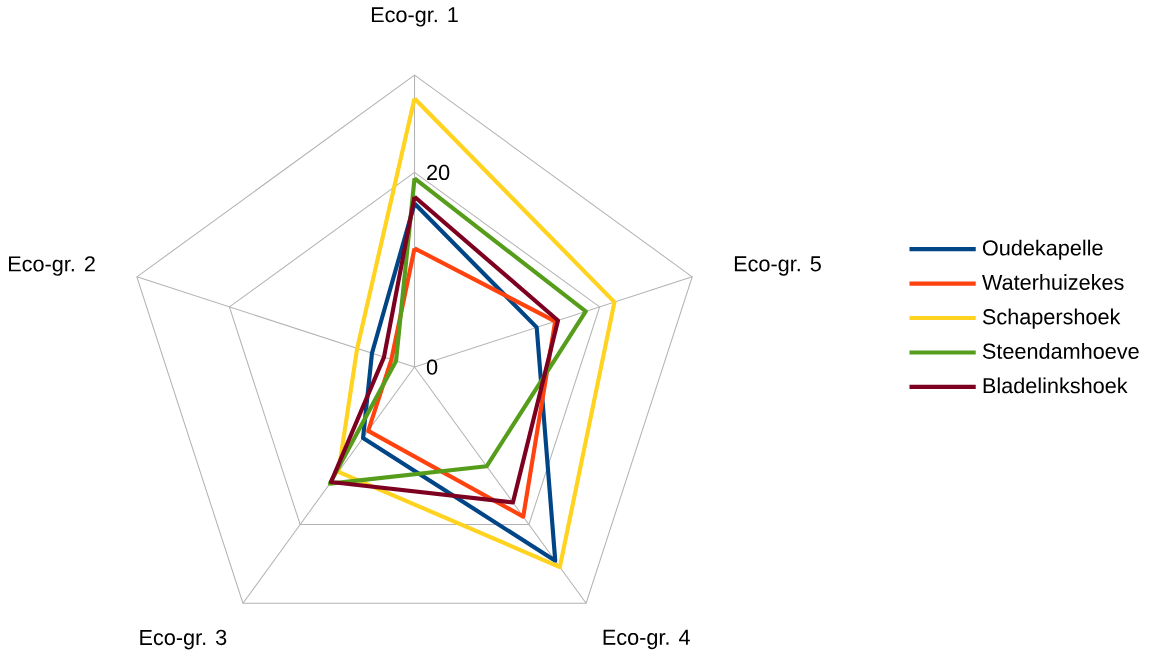 The height and width of the screenshot is (657, 1150). I want to click on legend-label: Waterhuizekes, so click(1053, 282).